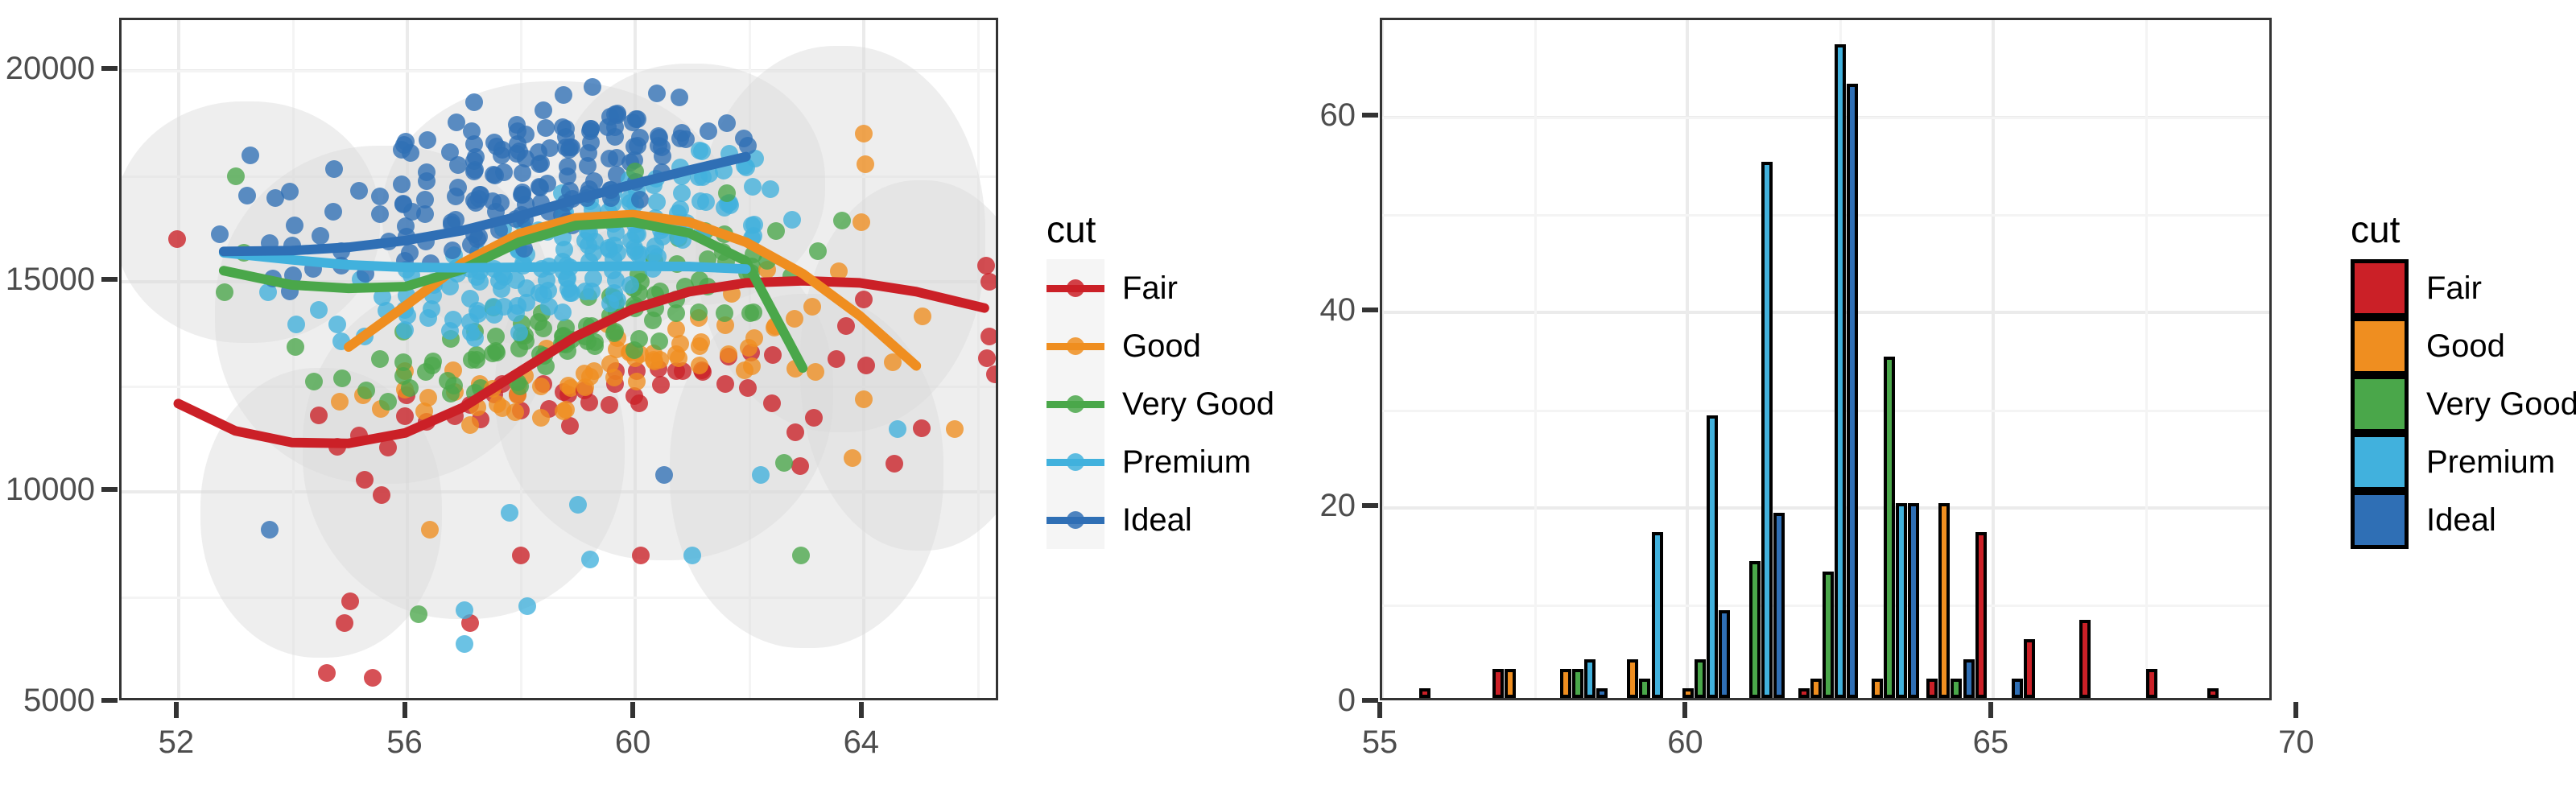  What do you see at coordinates (50, 279) in the screenshot?
I see `y-tick-label: 15000` at bounding box center [50, 279].